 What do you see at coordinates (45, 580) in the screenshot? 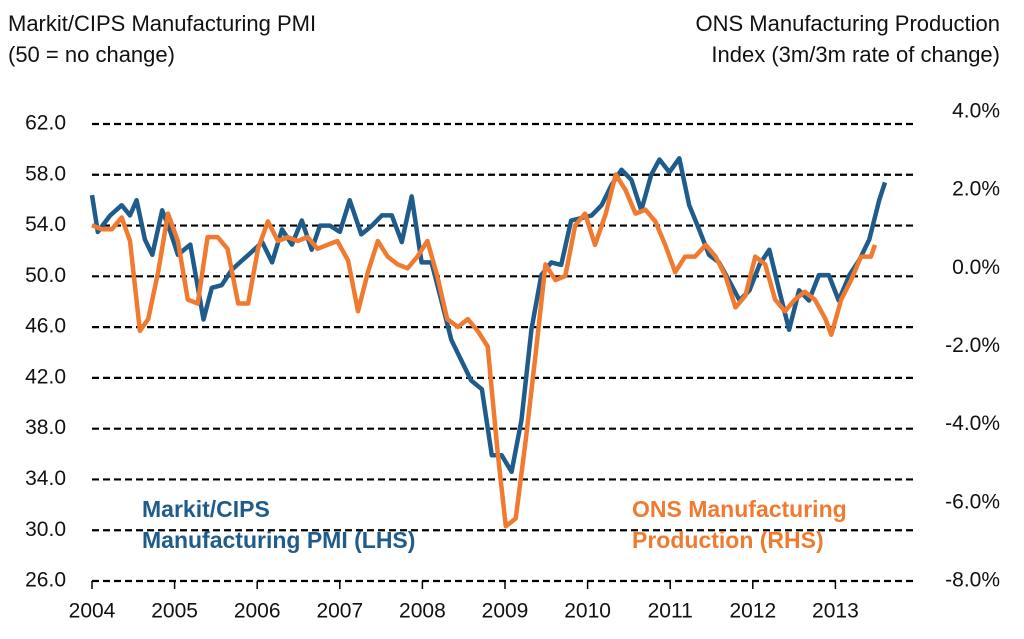
I see `y-tick-label: 26.0` at bounding box center [45, 580].